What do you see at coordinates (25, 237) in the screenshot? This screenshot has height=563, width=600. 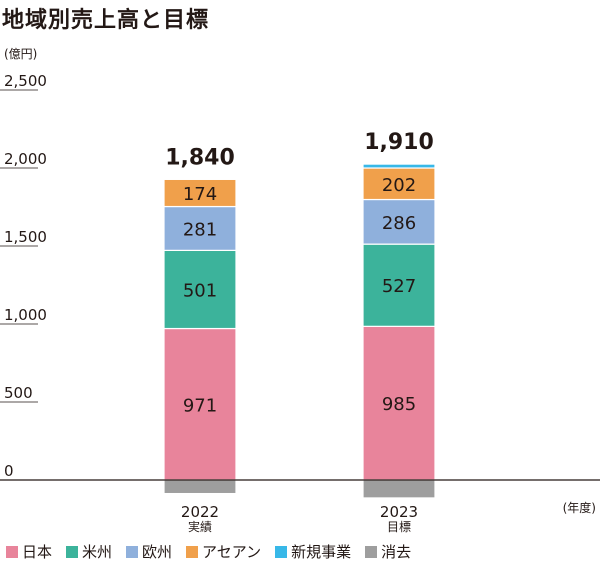 I see `y-tick-label: 1,500` at bounding box center [25, 237].